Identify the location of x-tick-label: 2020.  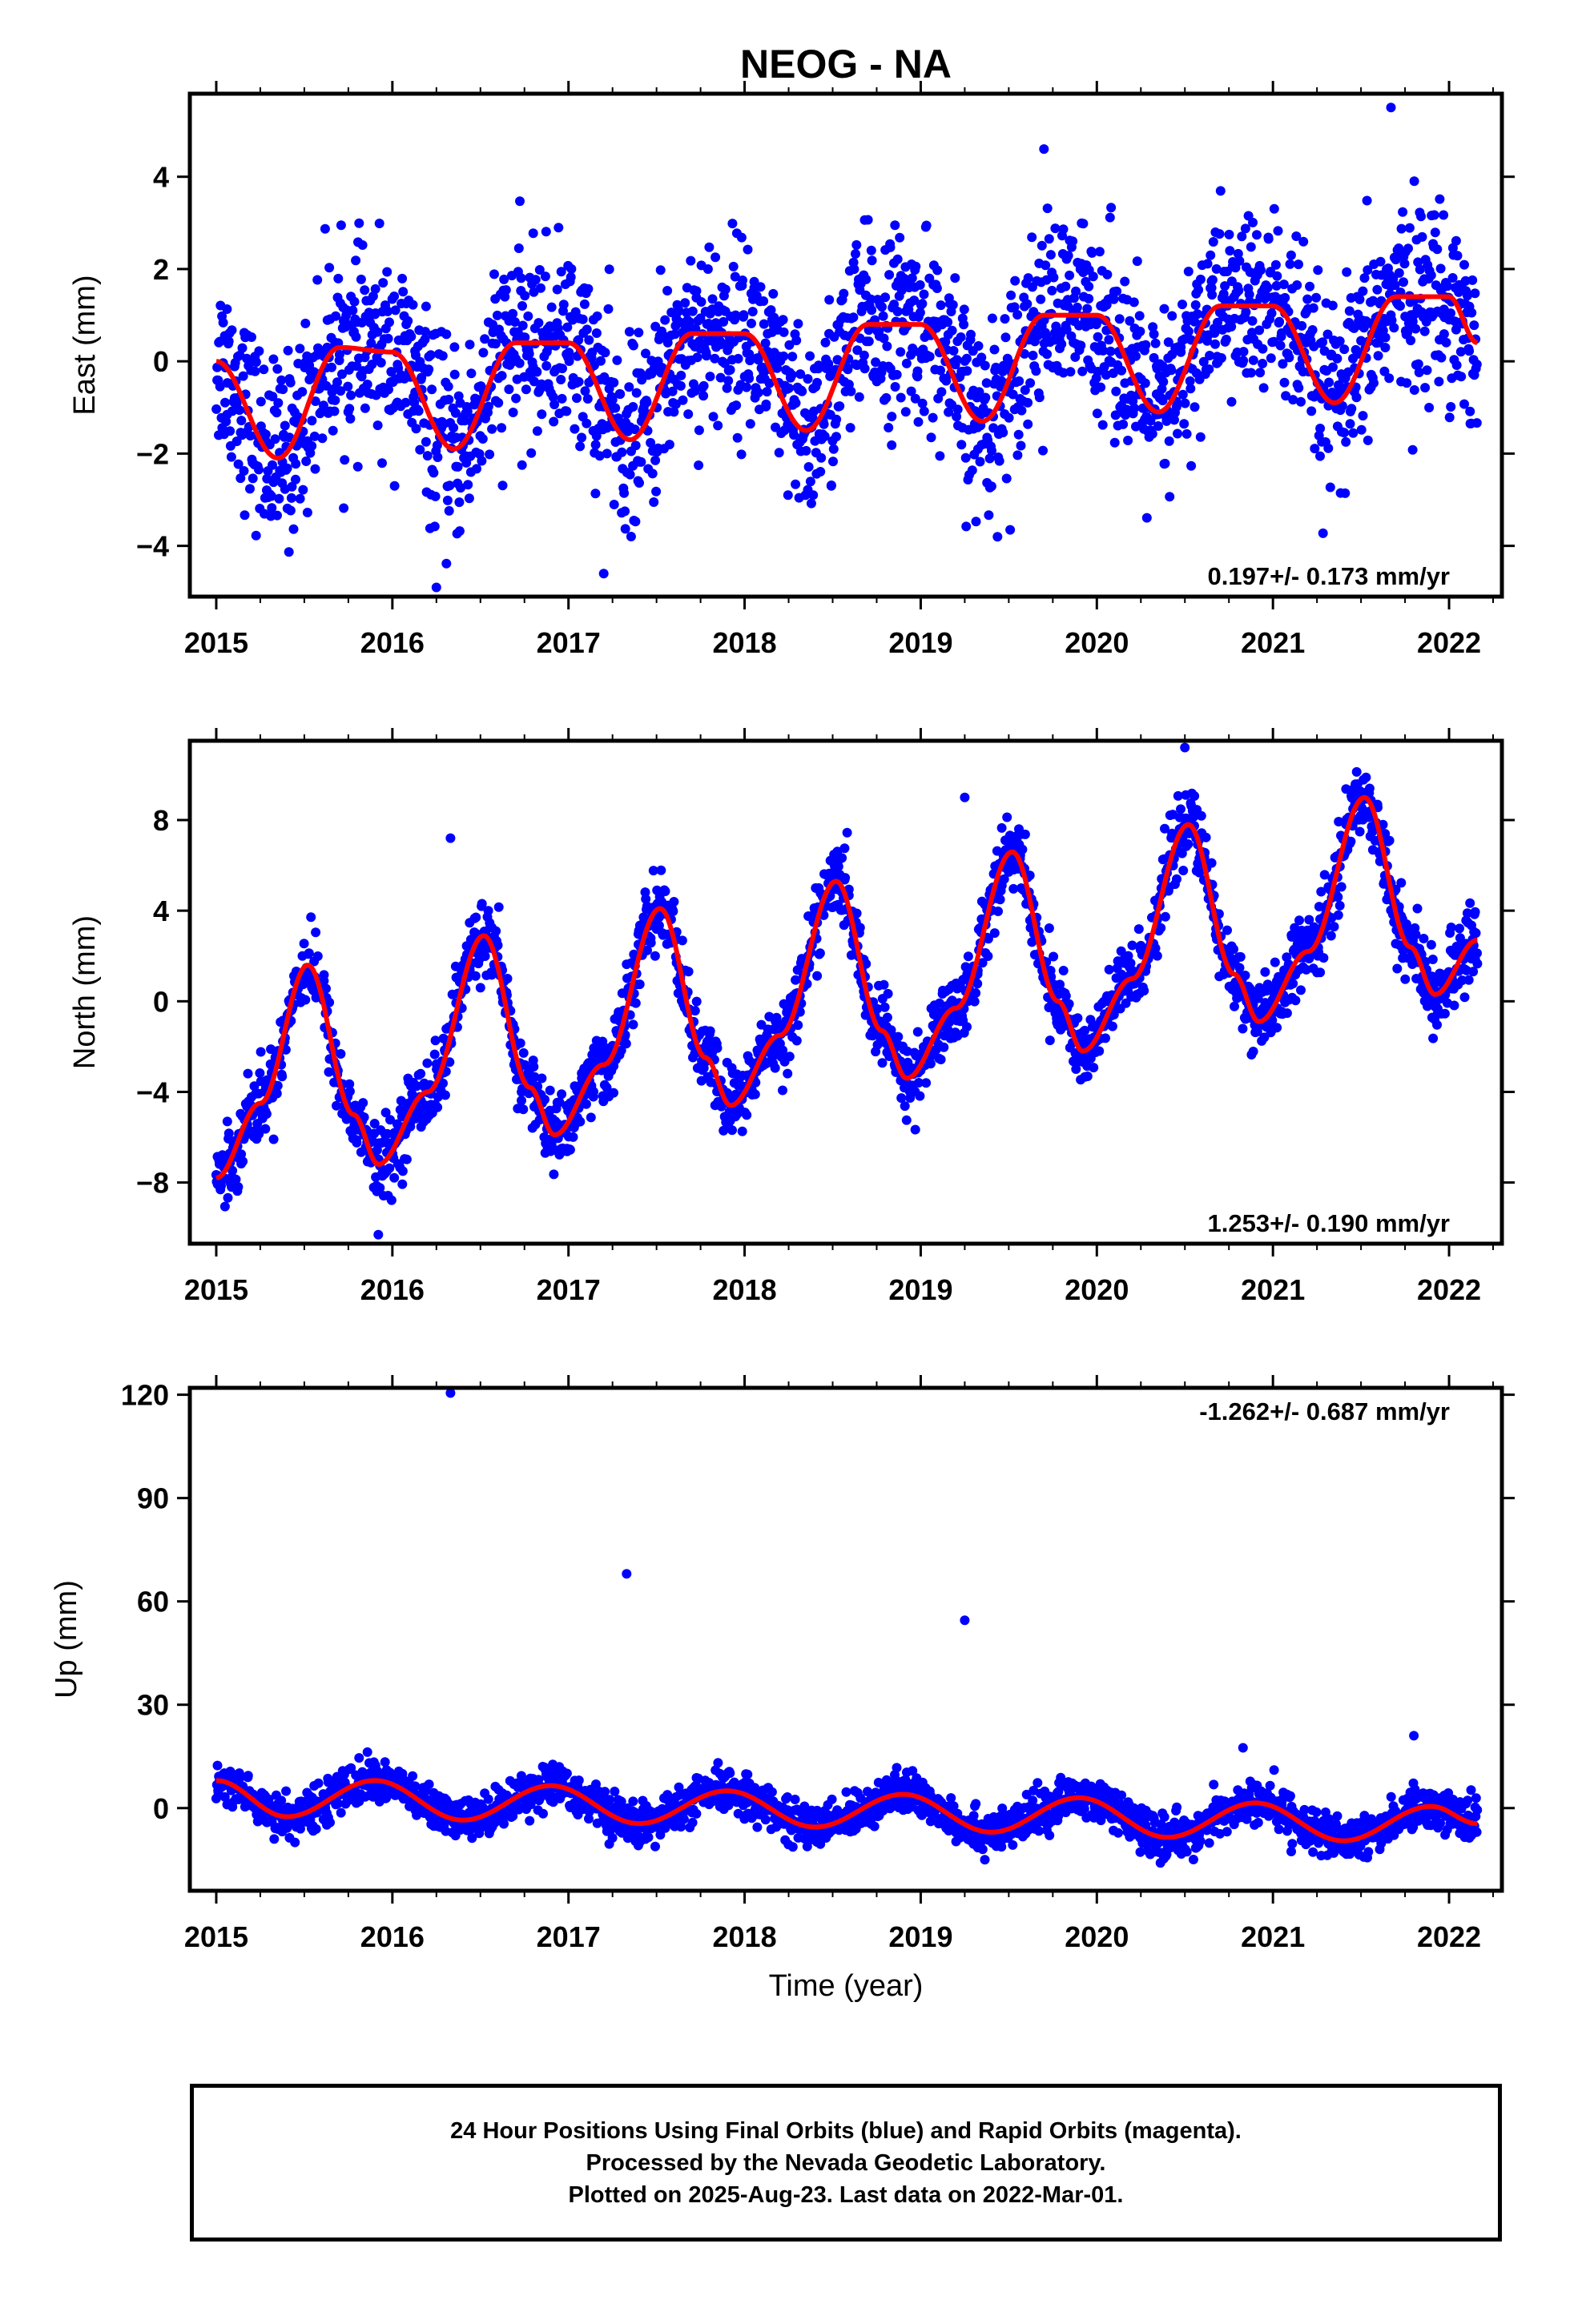
(1097, 1289).